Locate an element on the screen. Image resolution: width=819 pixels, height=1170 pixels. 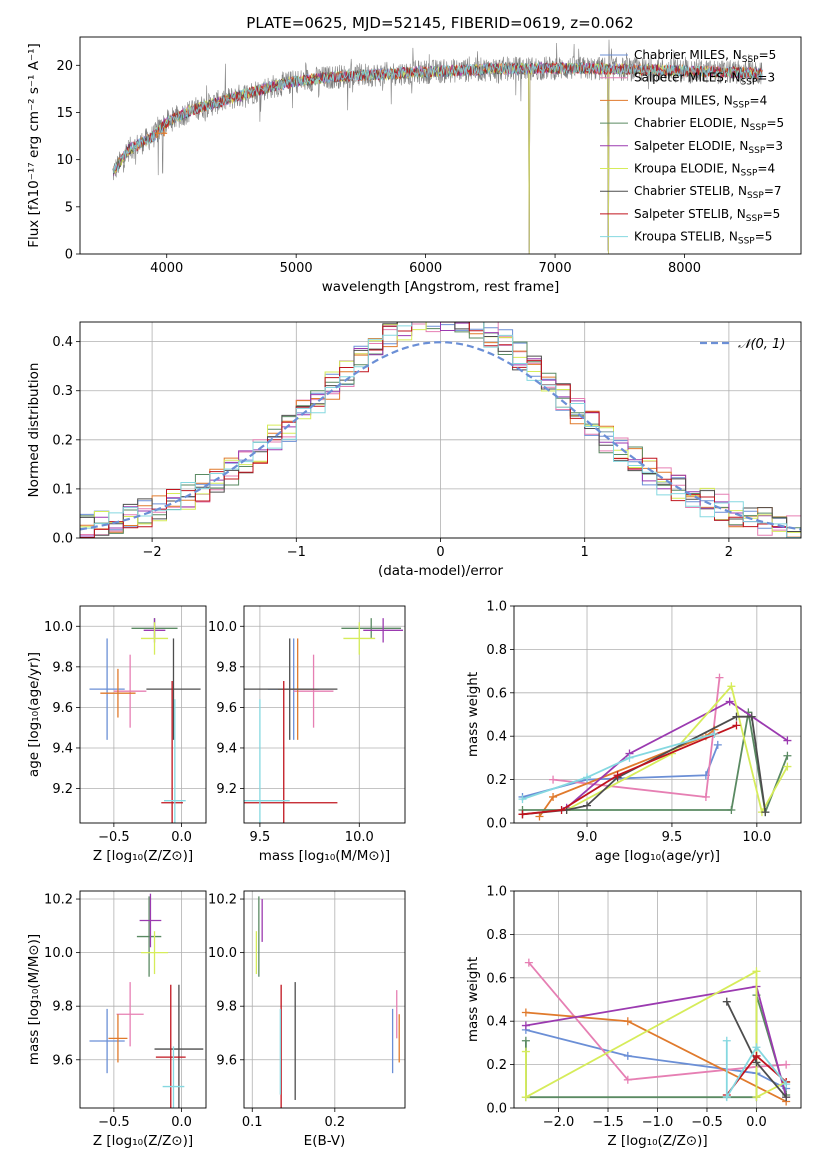
legend-entry: 𝒩(0, 1) is located at coordinates (761, 344).